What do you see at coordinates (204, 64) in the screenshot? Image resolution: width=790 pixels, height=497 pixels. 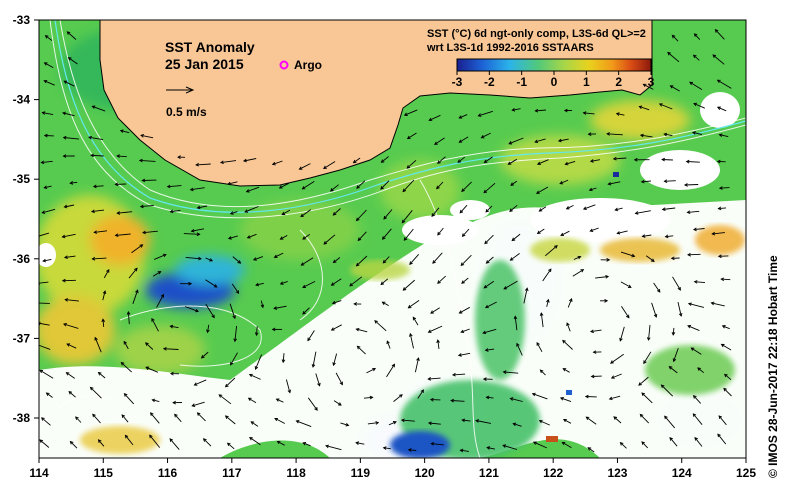 I see `map-date: 25 Jan 2015` at bounding box center [204, 64].